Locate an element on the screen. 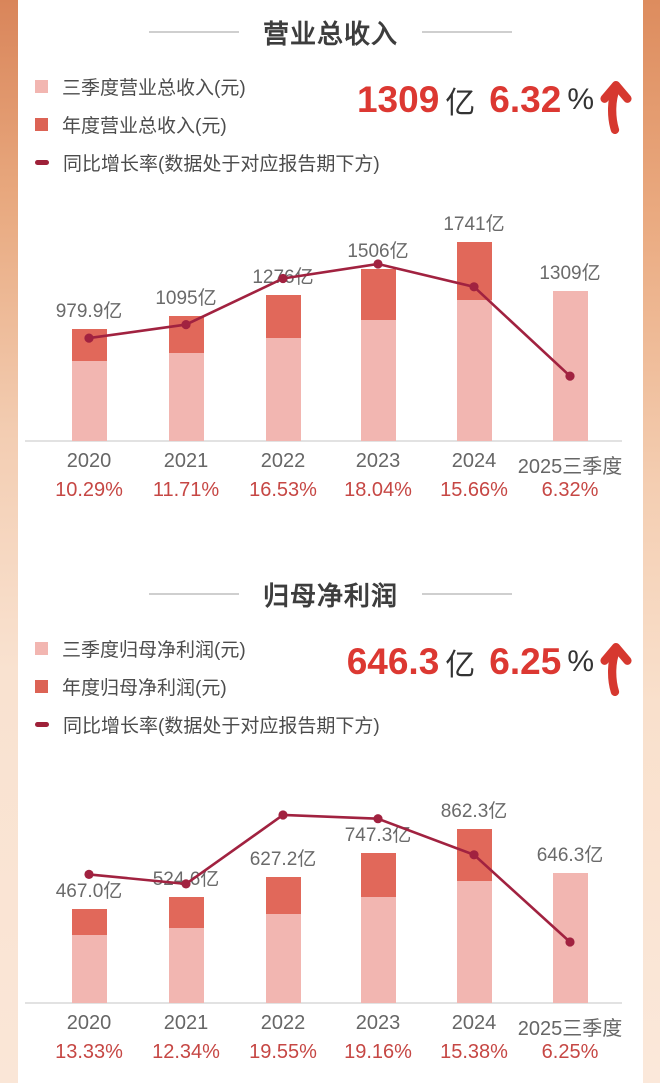 This screenshot has height=1083, width=660. headline-growth-rate: 6.25 is located at coordinates (525, 661).